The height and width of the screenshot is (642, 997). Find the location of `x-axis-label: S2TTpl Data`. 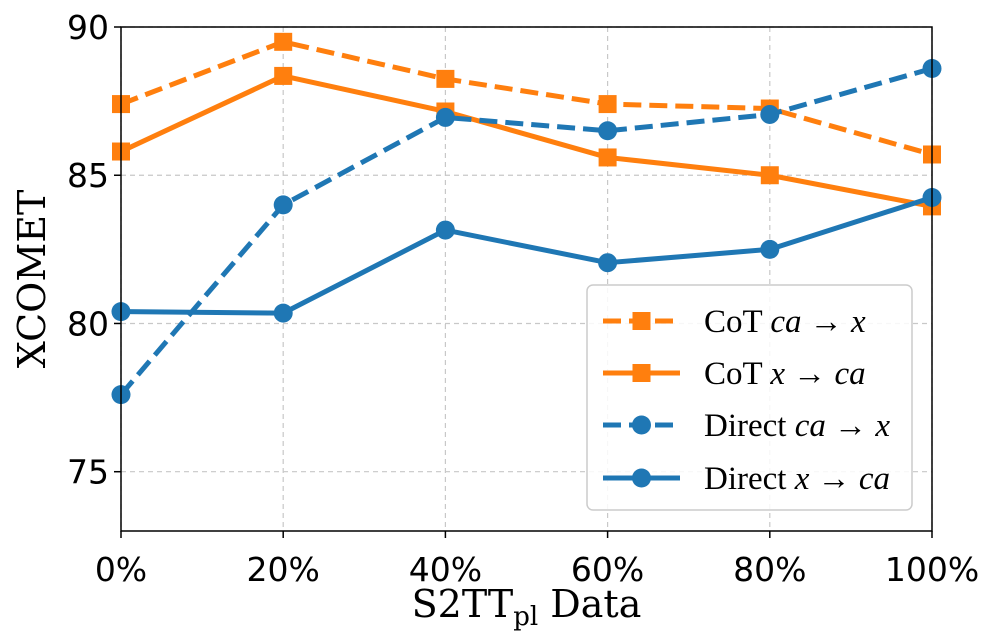

x-axis-label: S2TTpl Data is located at coordinates (527, 607).